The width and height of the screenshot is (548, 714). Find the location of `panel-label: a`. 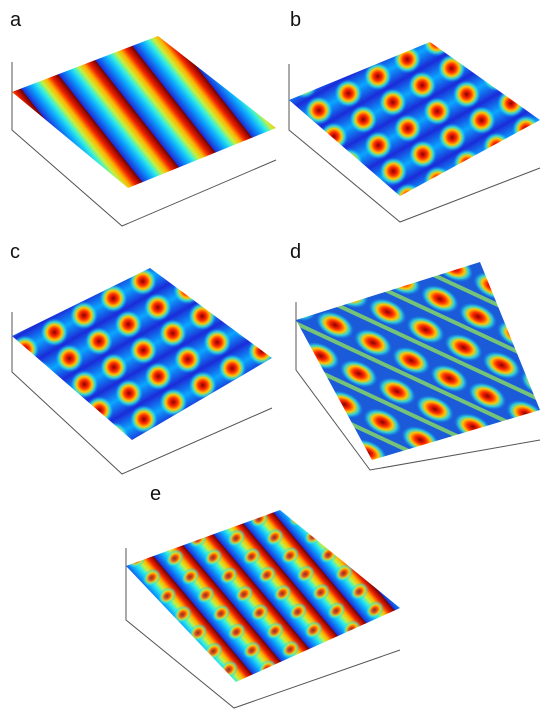

panel-label: a is located at coordinates (16, 20).